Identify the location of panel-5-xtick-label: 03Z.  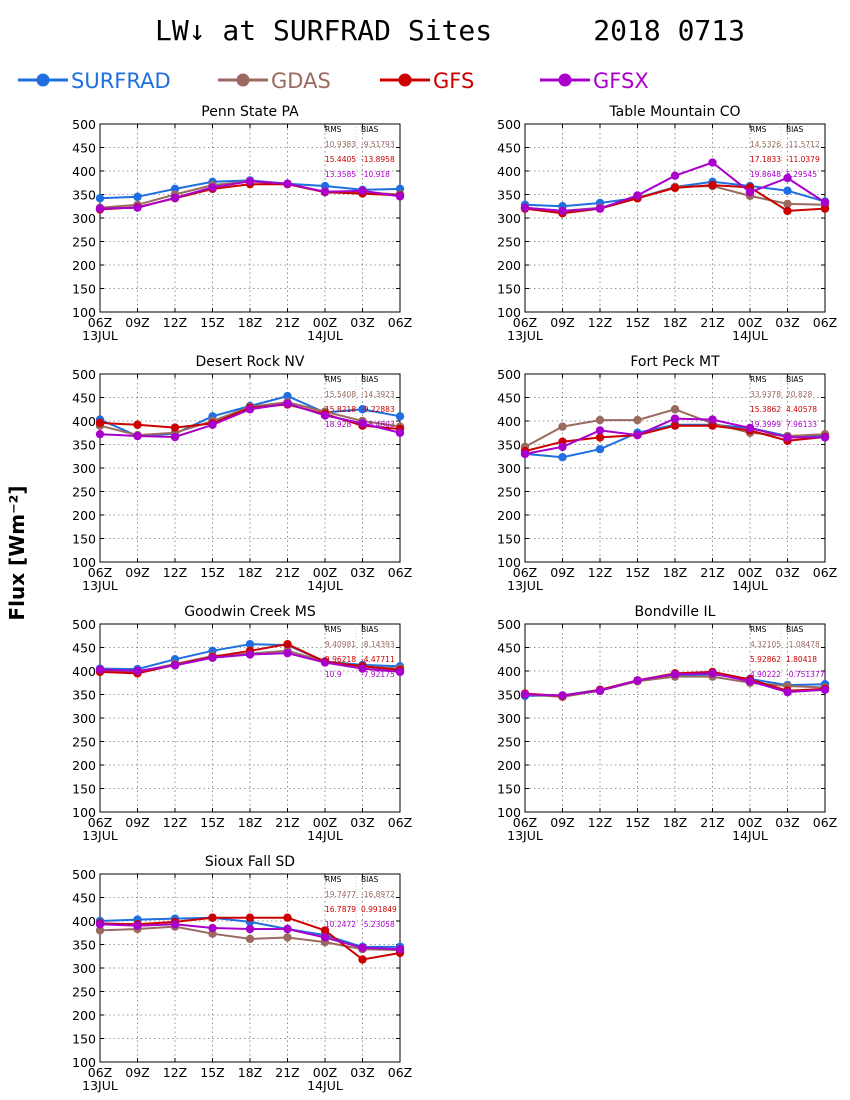
(362, 822).